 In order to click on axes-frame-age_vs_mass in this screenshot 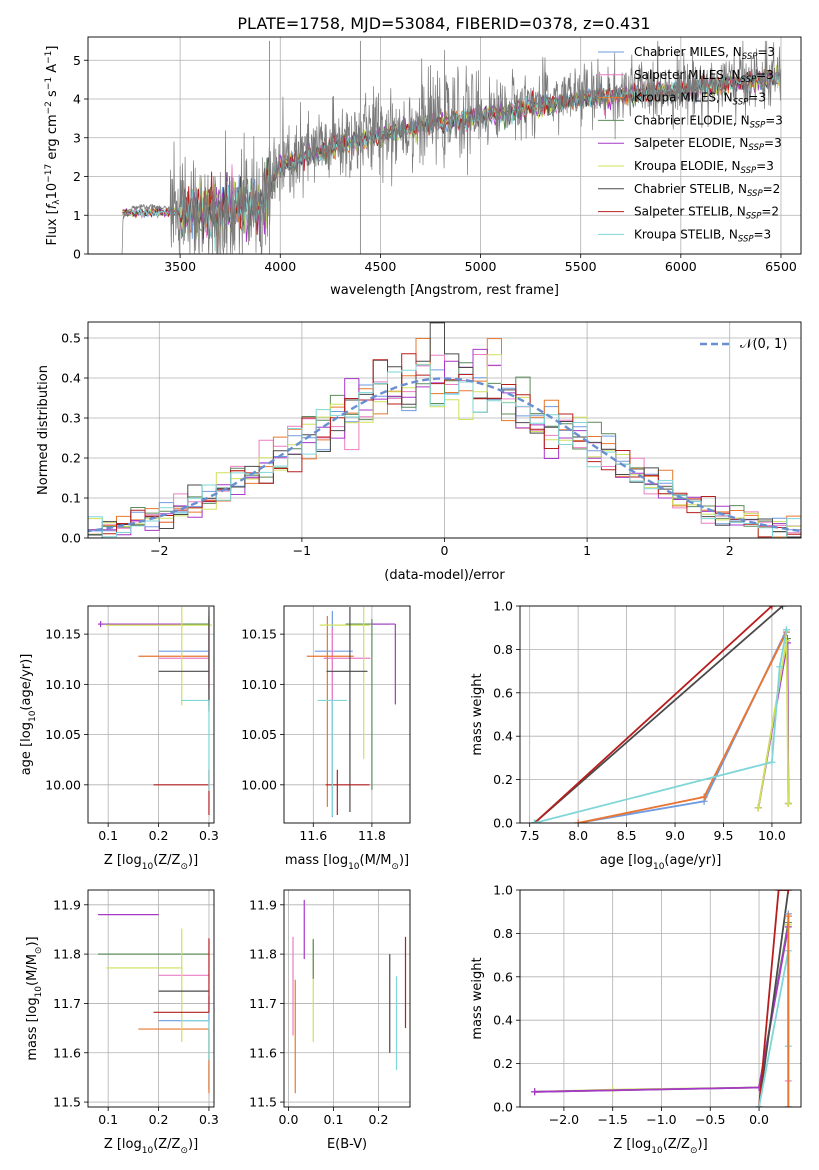, I will do `click(347, 714)`.